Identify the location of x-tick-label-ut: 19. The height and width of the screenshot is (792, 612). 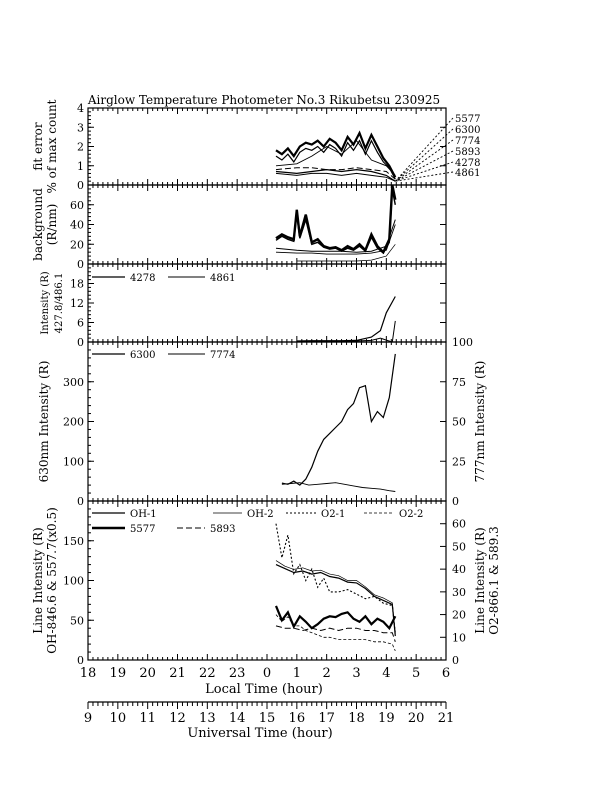
(386, 718).